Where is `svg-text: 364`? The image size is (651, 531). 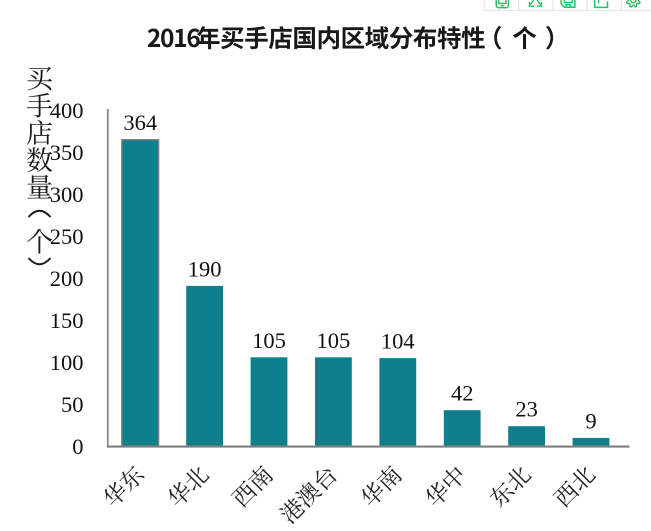
svg-text: 364 is located at coordinates (140, 122).